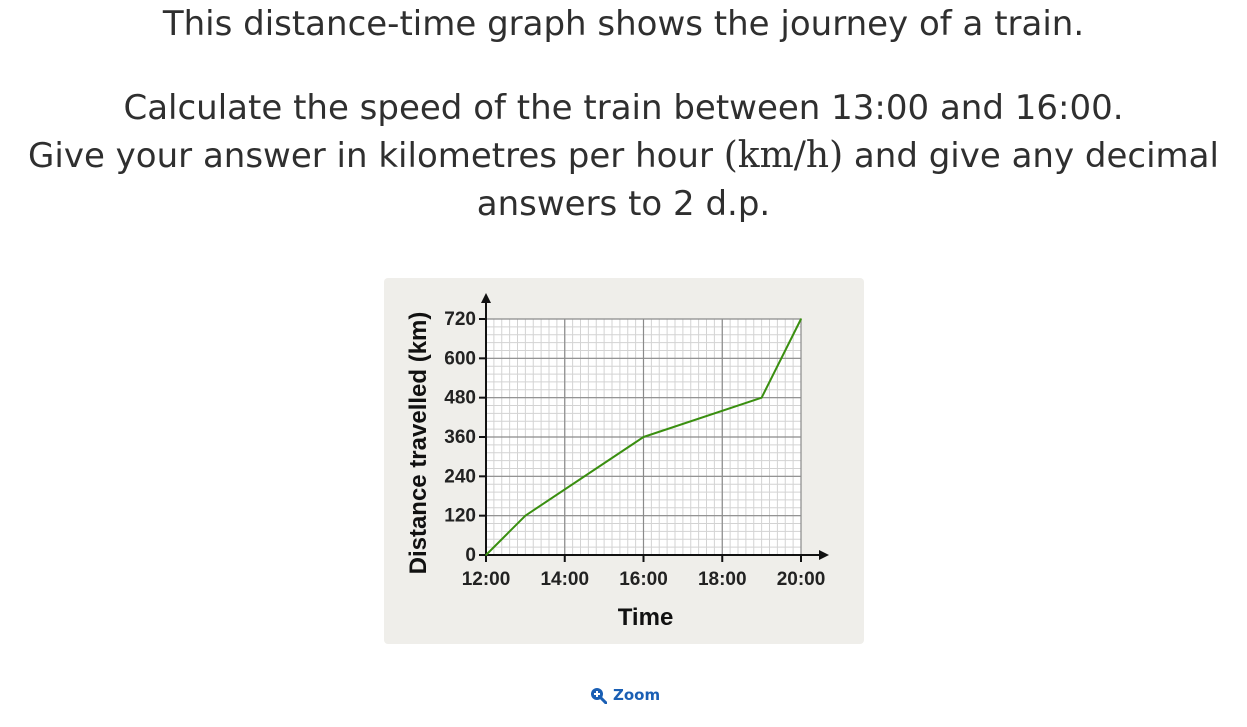 This screenshot has width=1247, height=727. Describe the element at coordinates (460, 358) in the screenshot. I see `y-tick-label: 600` at that location.